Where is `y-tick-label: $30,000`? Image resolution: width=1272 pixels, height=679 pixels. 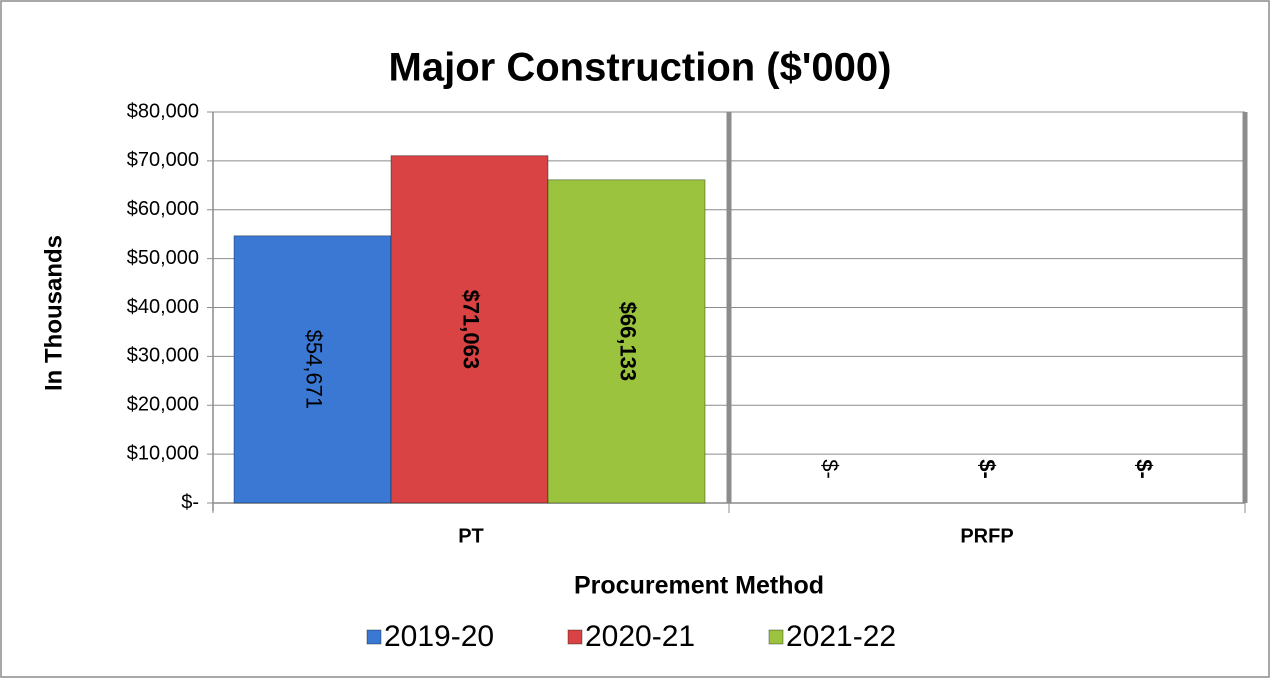 y-tick-label: $30,000 is located at coordinates (163, 356).